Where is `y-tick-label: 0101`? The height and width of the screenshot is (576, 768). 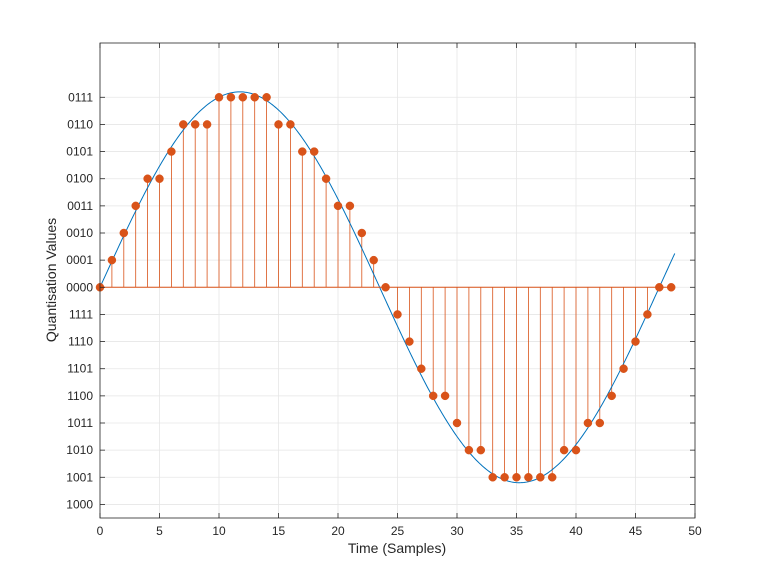 y-tick-label: 0101 is located at coordinates (79, 152).